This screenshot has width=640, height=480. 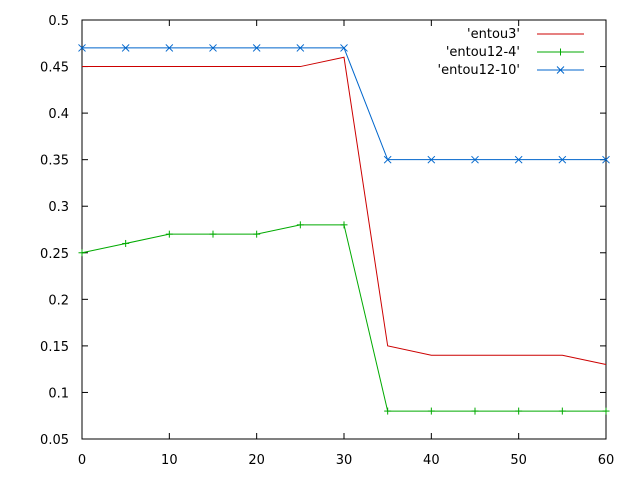 What do you see at coordinates (431, 460) in the screenshot?
I see `x-tick-label: 40` at bounding box center [431, 460].